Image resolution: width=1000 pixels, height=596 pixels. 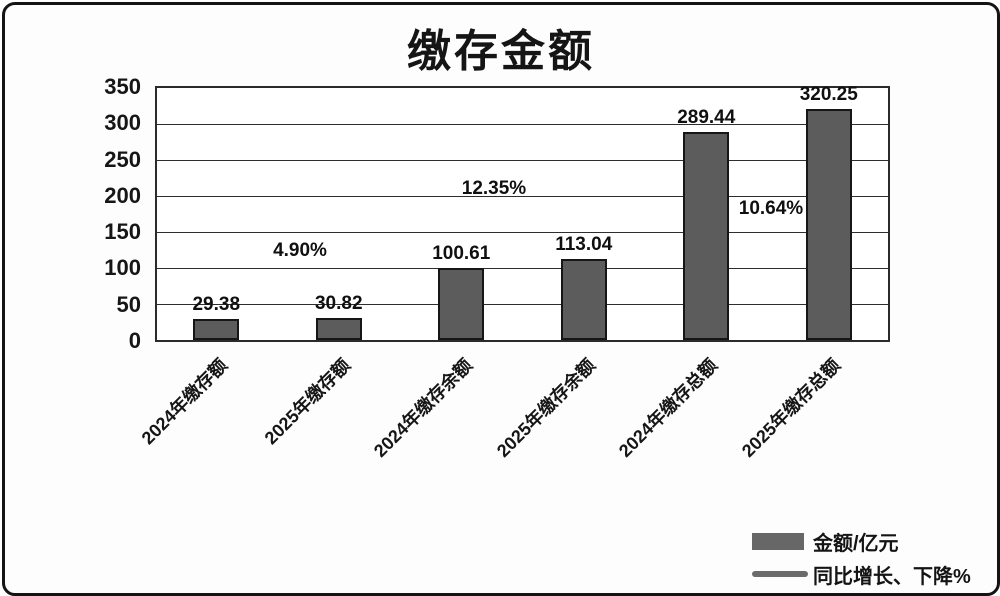 I want to click on pct-label: 10.64%, so click(x=771, y=208).